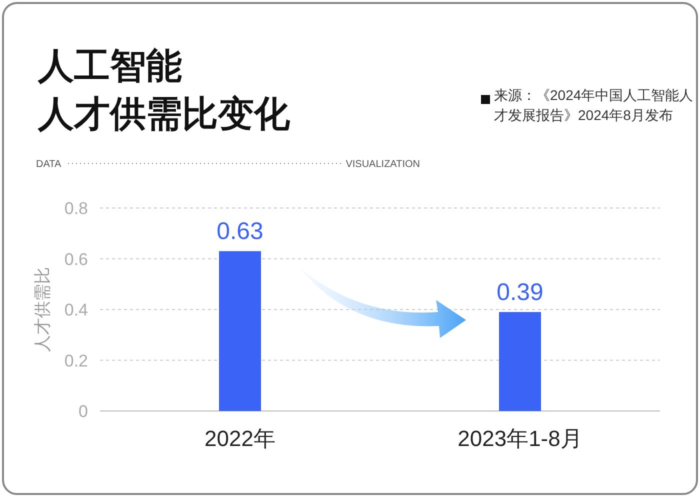  Describe the element at coordinates (520, 292) in the screenshot. I see `data-label: 0.39` at that location.